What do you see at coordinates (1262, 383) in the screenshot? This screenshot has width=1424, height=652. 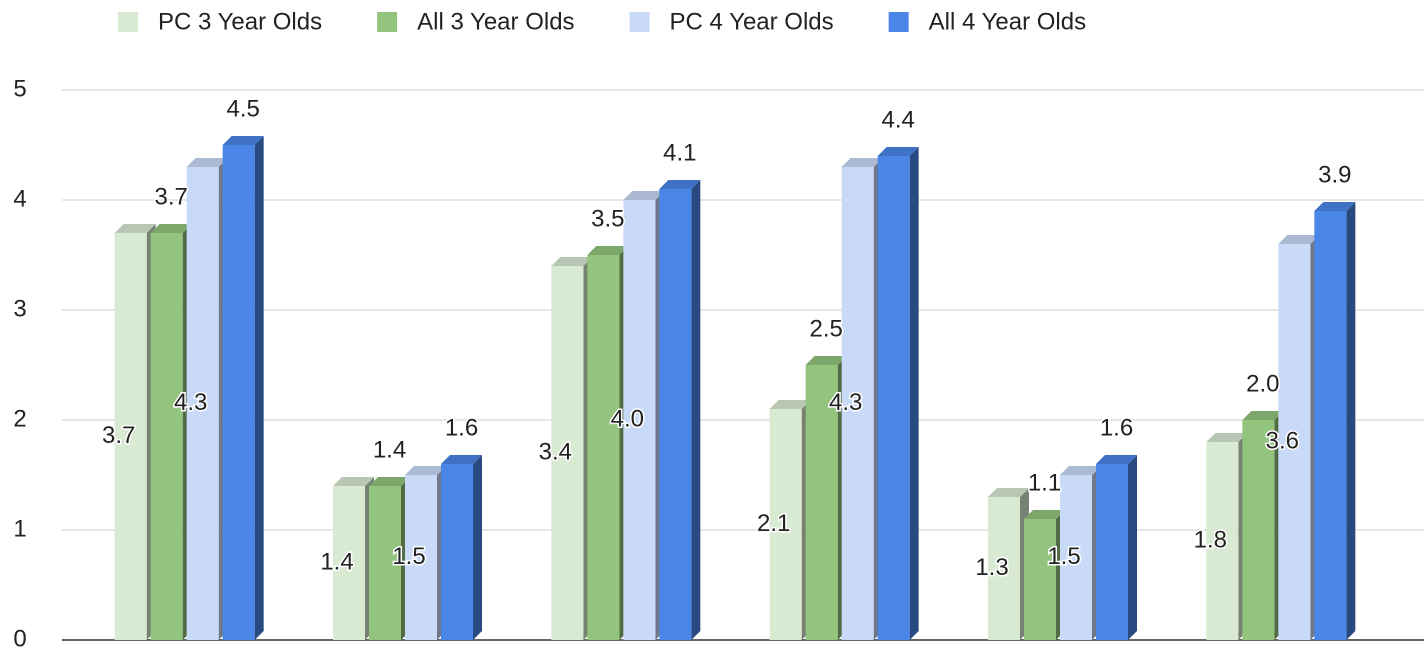 I see `data-label: 2.0` at bounding box center [1262, 383].